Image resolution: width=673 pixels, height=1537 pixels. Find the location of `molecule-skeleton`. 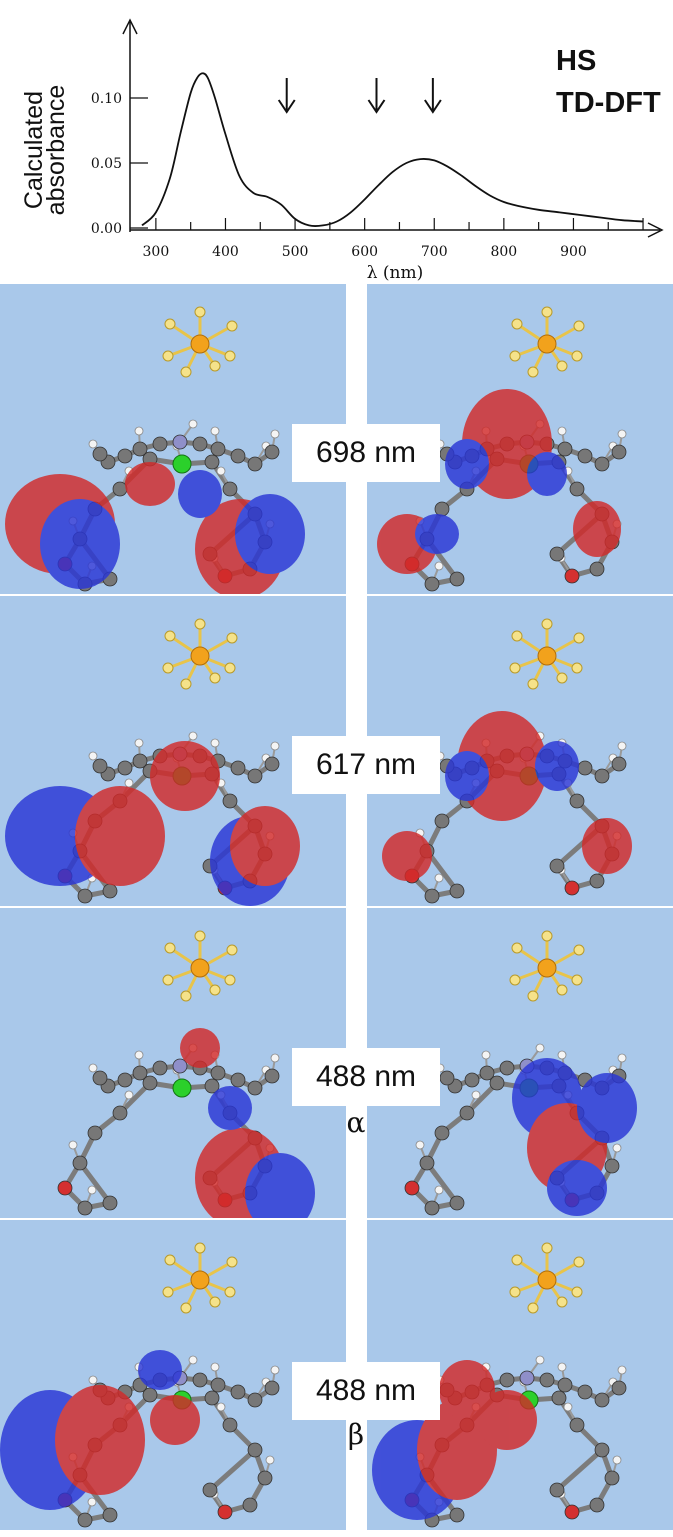

molecule-skeleton is located at coordinates (168, 1385).